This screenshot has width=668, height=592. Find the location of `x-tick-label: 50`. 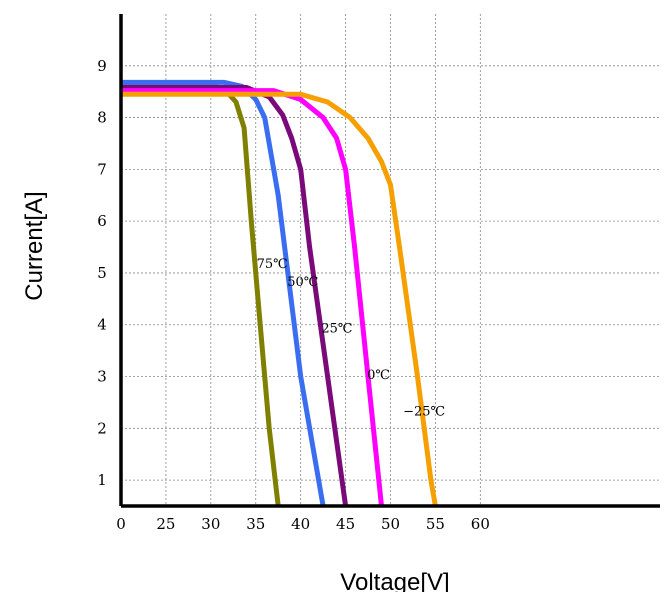

x-tick-label: 50 is located at coordinates (390, 524).